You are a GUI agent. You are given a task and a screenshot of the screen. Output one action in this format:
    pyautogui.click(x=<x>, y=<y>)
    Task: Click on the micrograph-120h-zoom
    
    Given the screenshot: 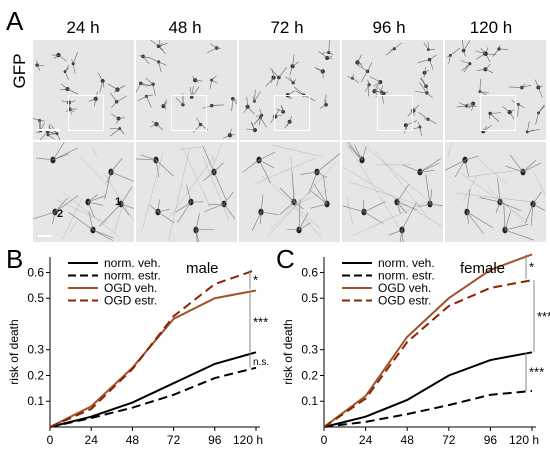 What is the action you would take?
    pyautogui.click(x=495, y=192)
    